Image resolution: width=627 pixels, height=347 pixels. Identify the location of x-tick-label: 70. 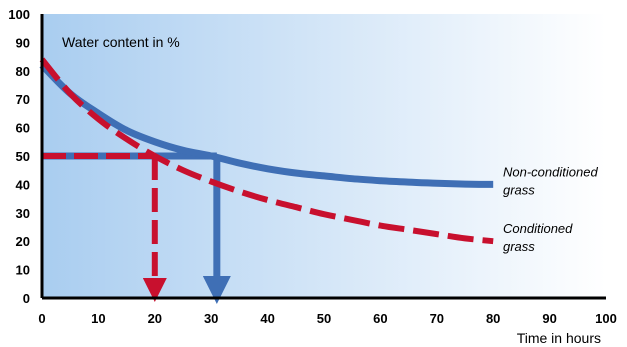
(437, 318).